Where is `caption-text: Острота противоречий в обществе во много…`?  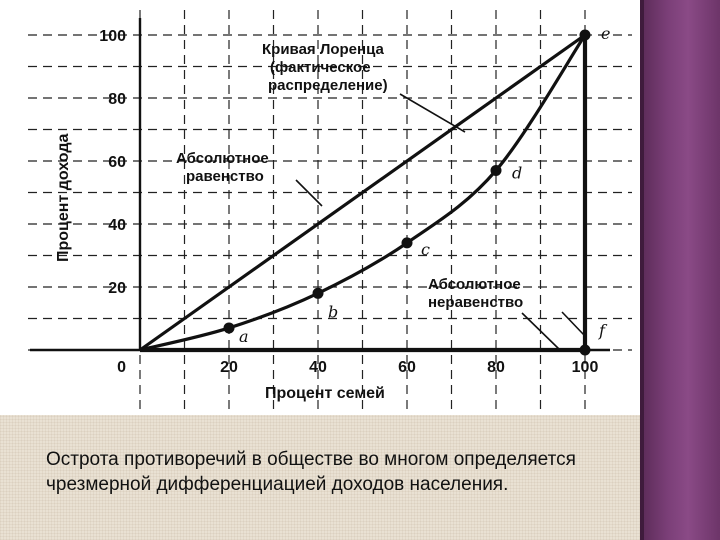
caption-text: Острота противоречий в обществе во много… is located at coordinates (311, 472).